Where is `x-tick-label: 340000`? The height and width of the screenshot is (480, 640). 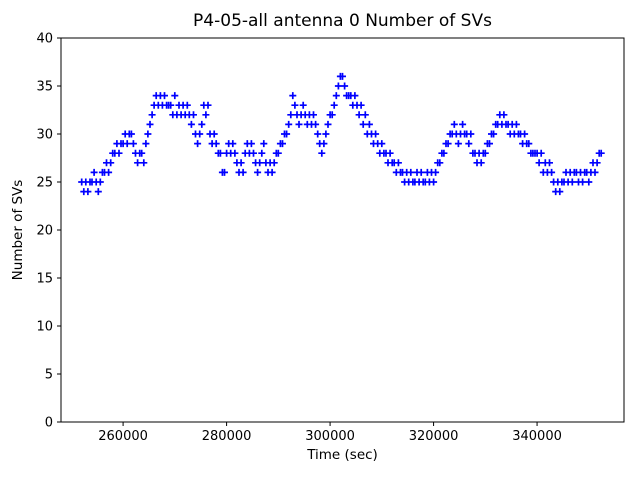
x-tick-label: 340000 is located at coordinates (537, 436).